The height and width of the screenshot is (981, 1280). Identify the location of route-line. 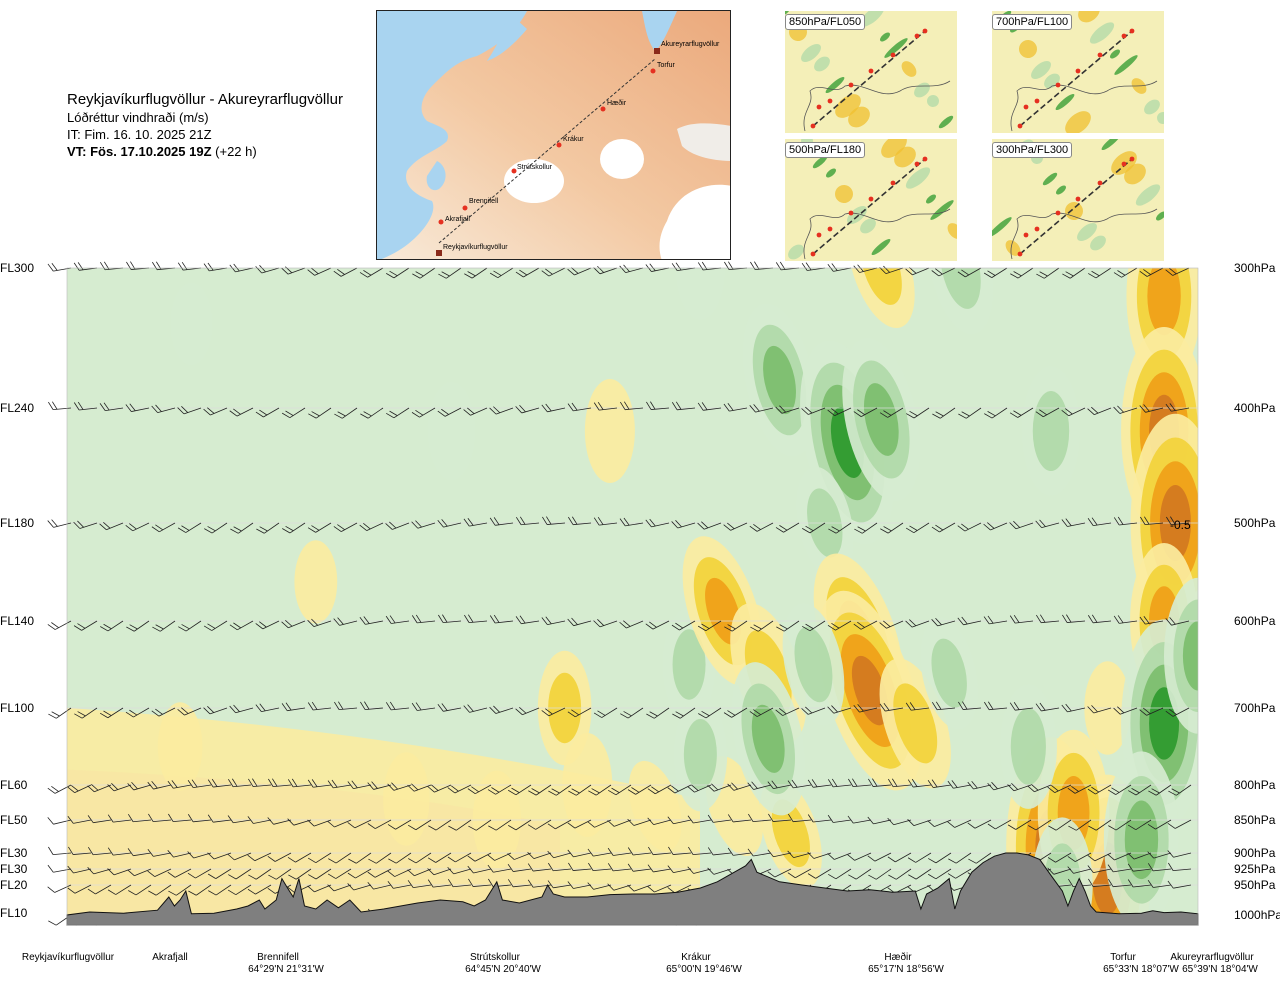
(547, 151).